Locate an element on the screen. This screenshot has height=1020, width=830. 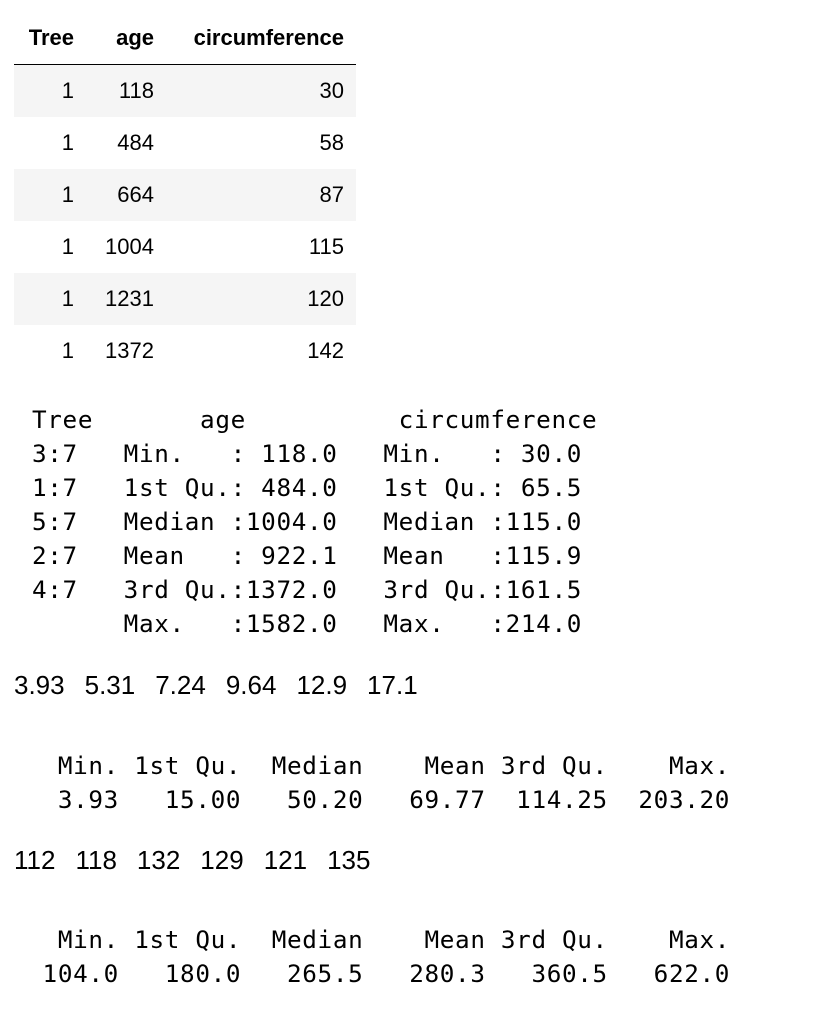
vector-output: 112 118 132 129 121 135 is located at coordinates (202, 860).